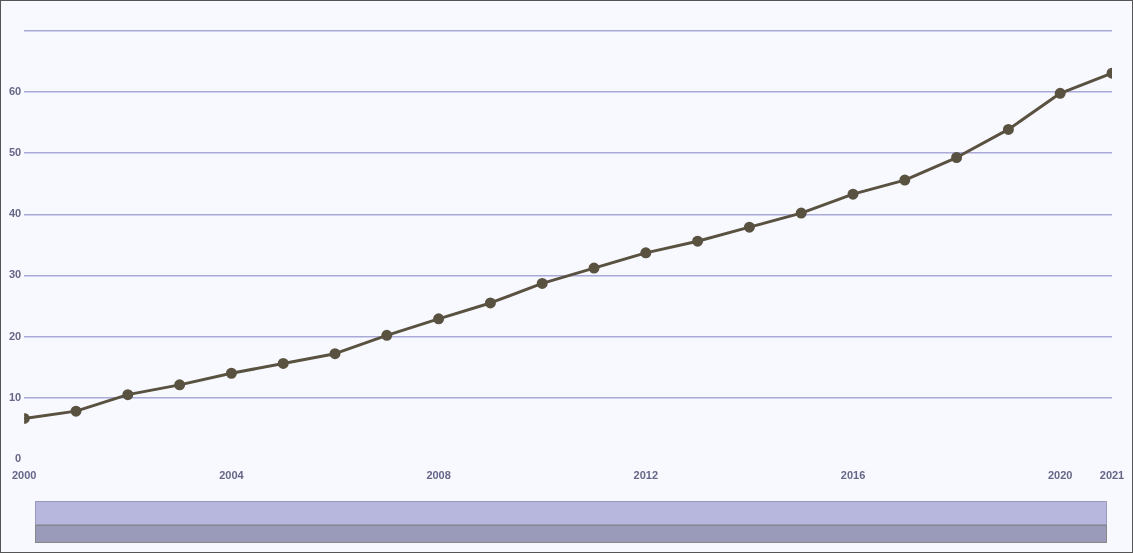 The height and width of the screenshot is (553, 1133). Describe the element at coordinates (232, 475) in the screenshot. I see `x-tick-label: 2004` at that location.